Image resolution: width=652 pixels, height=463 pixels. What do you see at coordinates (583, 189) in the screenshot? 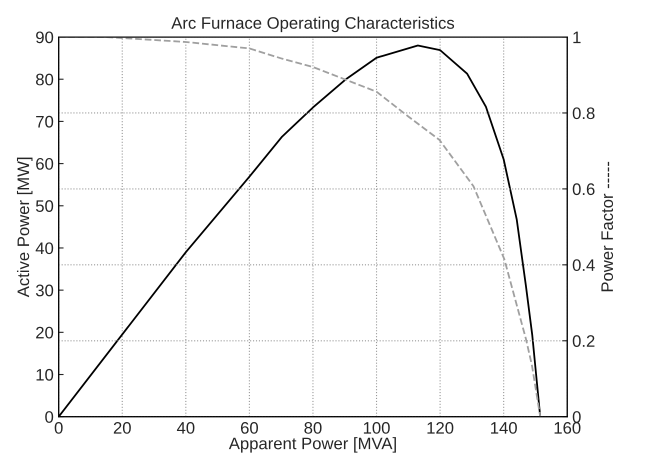
I see `y2-tick-label: 0.6` at bounding box center [583, 189].